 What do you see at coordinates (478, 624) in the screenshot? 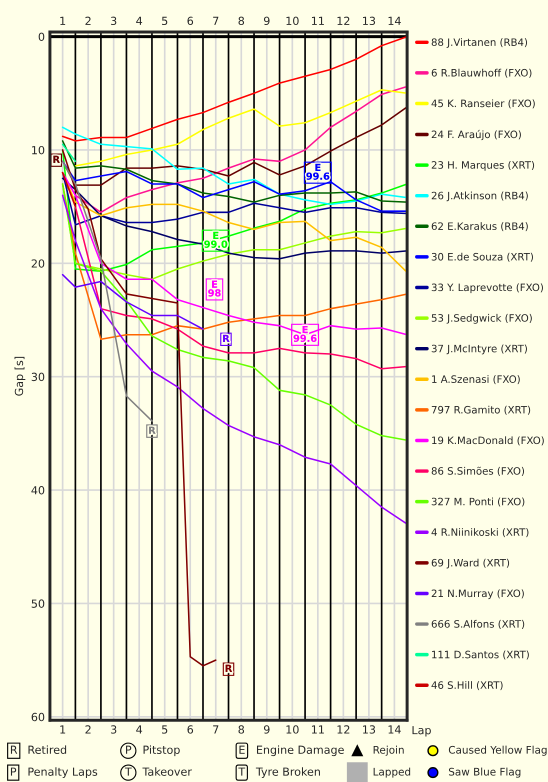
I see `legend-label: 666 S.Alfons (XRT)` at bounding box center [478, 624].